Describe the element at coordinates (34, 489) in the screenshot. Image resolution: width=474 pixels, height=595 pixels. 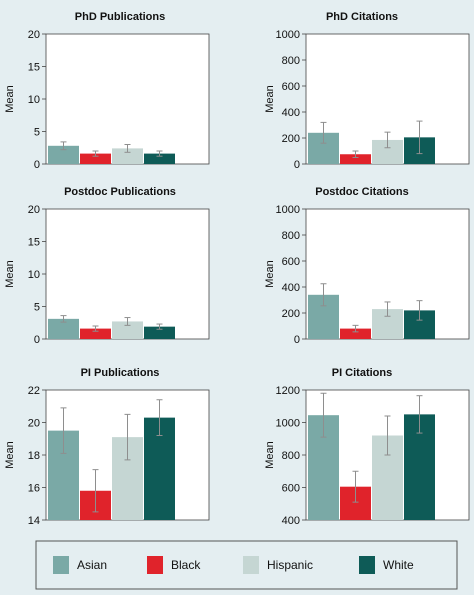
I see `chart-5-ytick-label: 16` at that location.